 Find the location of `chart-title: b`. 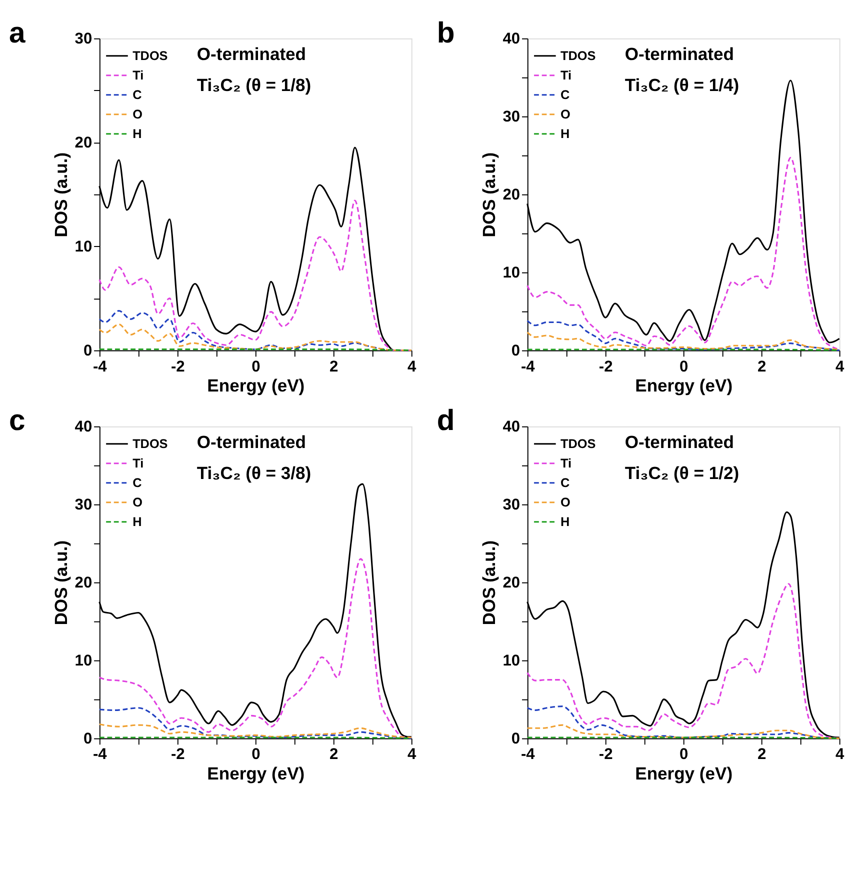

chart-title: b is located at coordinates (445, 33).